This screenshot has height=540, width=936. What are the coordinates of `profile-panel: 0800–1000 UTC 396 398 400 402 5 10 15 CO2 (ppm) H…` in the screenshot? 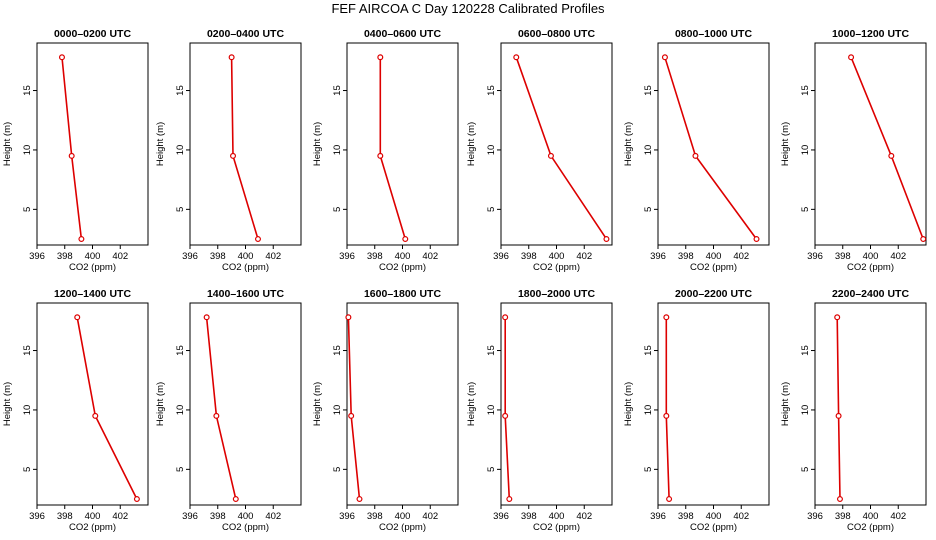 It's located at (696, 150).